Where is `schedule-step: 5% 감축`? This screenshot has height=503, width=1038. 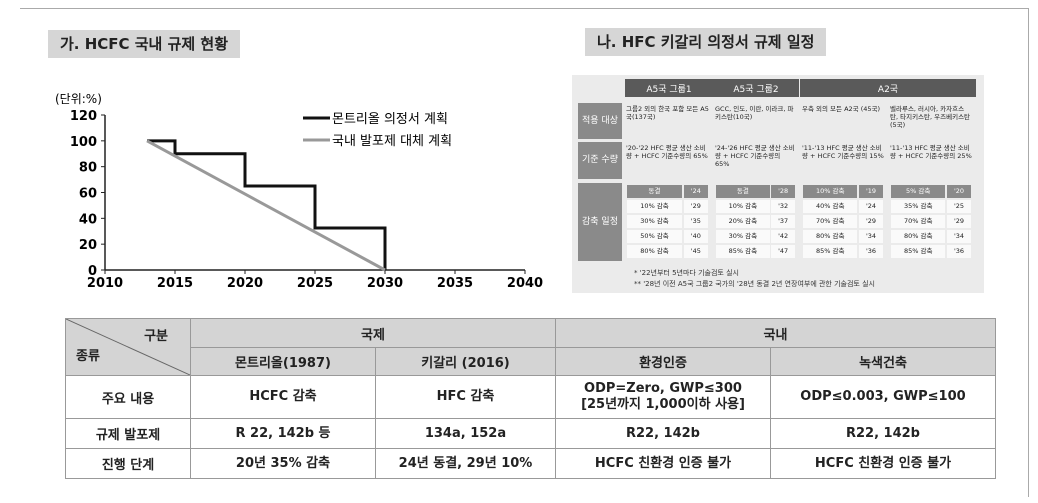
schedule-step: 5% 감축 is located at coordinates (918, 191).